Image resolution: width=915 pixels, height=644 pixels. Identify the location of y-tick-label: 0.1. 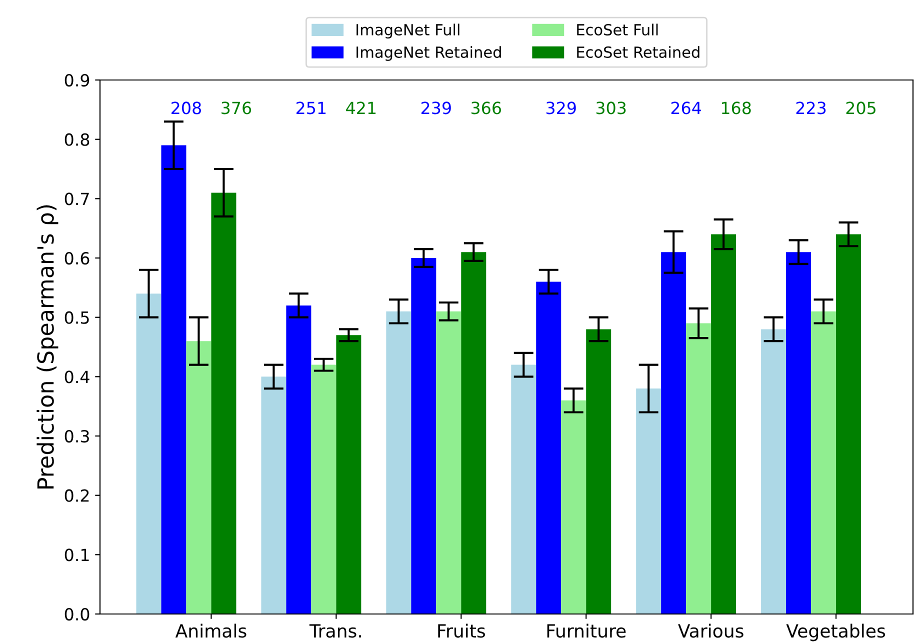
(76, 555).